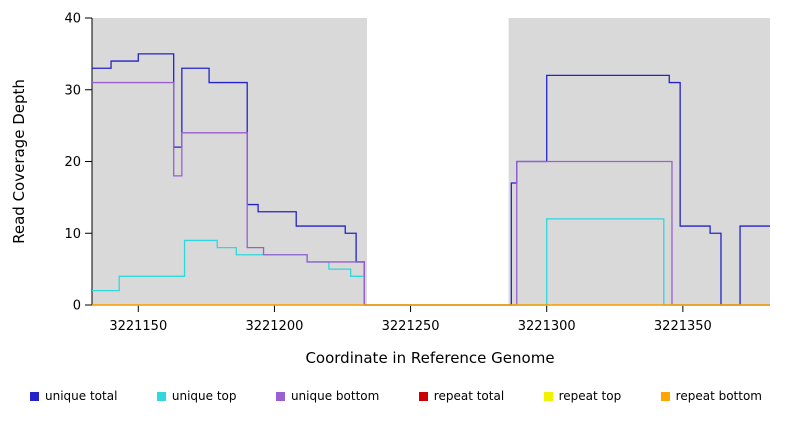 The image size is (792, 432). What do you see at coordinates (204, 396) in the screenshot?
I see `legend-label: unique top` at bounding box center [204, 396].